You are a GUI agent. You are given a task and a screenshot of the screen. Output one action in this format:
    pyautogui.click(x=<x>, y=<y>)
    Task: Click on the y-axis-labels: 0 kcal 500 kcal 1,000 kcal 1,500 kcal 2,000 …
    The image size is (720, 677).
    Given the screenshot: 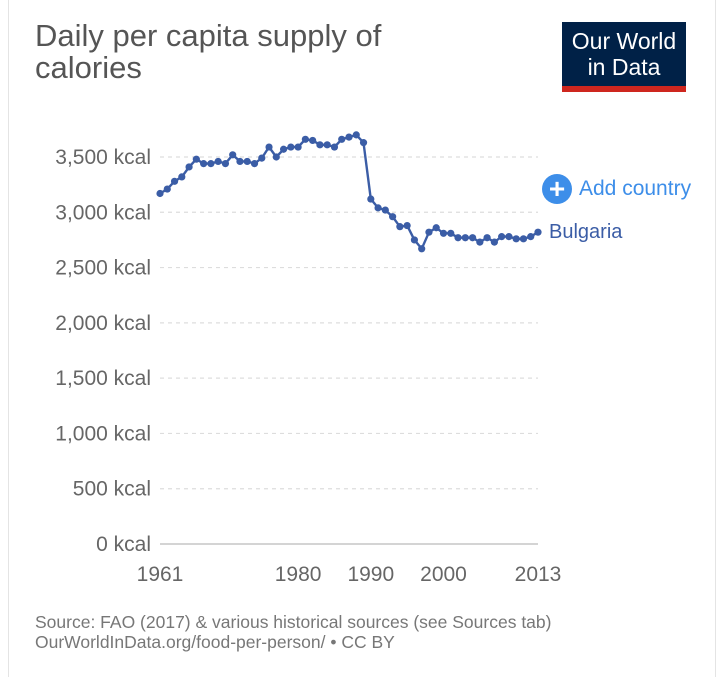 What is the action you would take?
    pyautogui.click(x=103, y=351)
    